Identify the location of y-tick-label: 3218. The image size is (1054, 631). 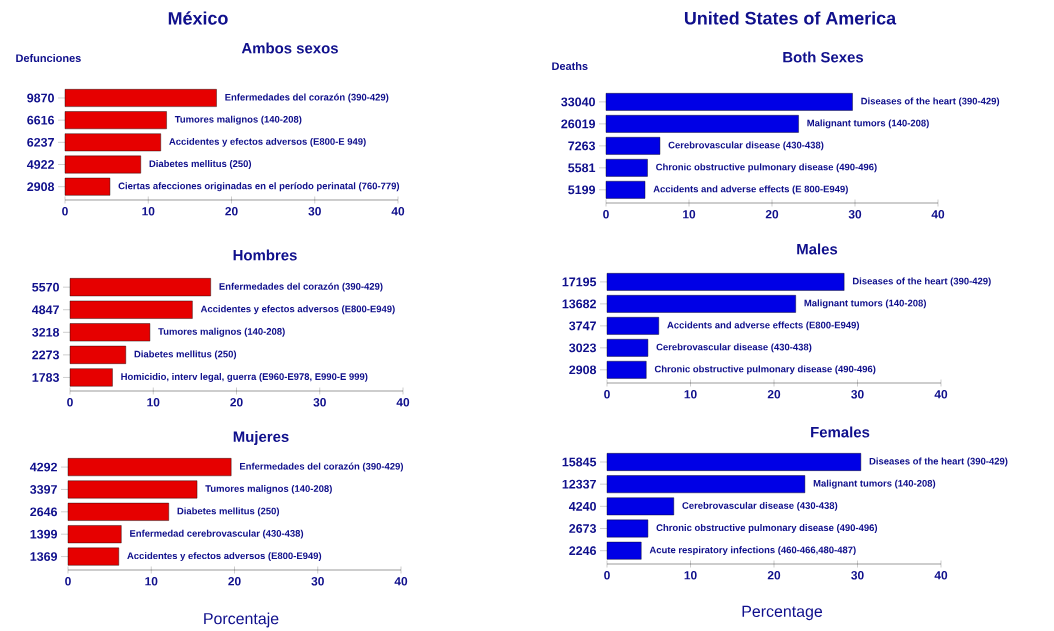
(46, 332).